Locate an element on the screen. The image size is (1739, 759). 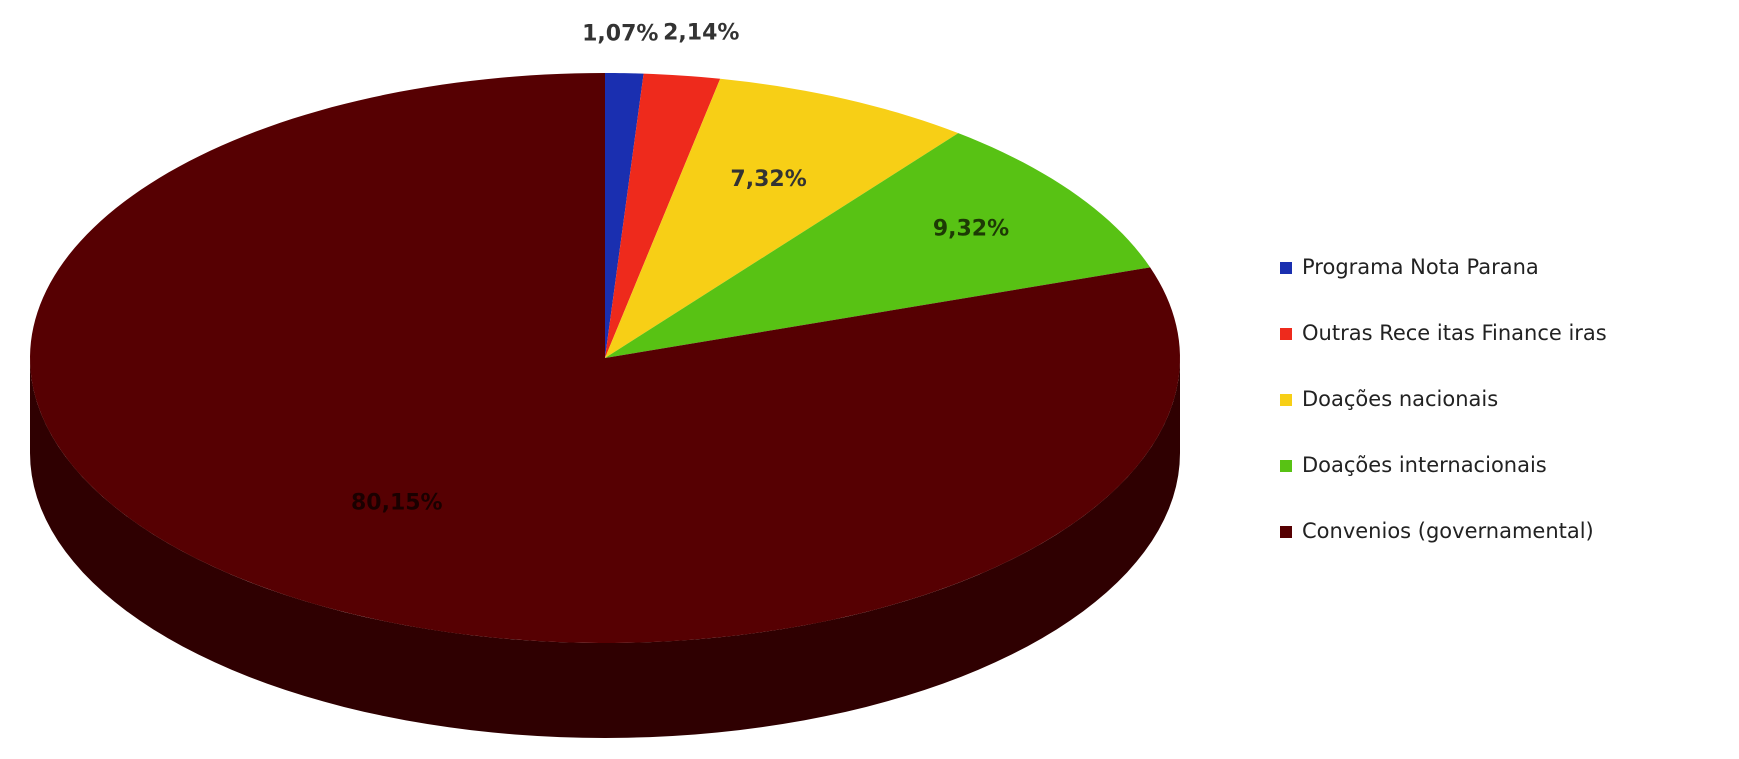
pie-slice-doacoes-internacionais is located at coordinates (878, 245).